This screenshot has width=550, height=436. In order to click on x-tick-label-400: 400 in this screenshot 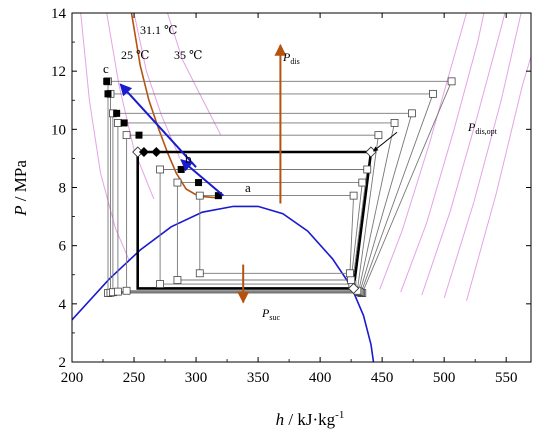, I will do `click(320, 378)`.